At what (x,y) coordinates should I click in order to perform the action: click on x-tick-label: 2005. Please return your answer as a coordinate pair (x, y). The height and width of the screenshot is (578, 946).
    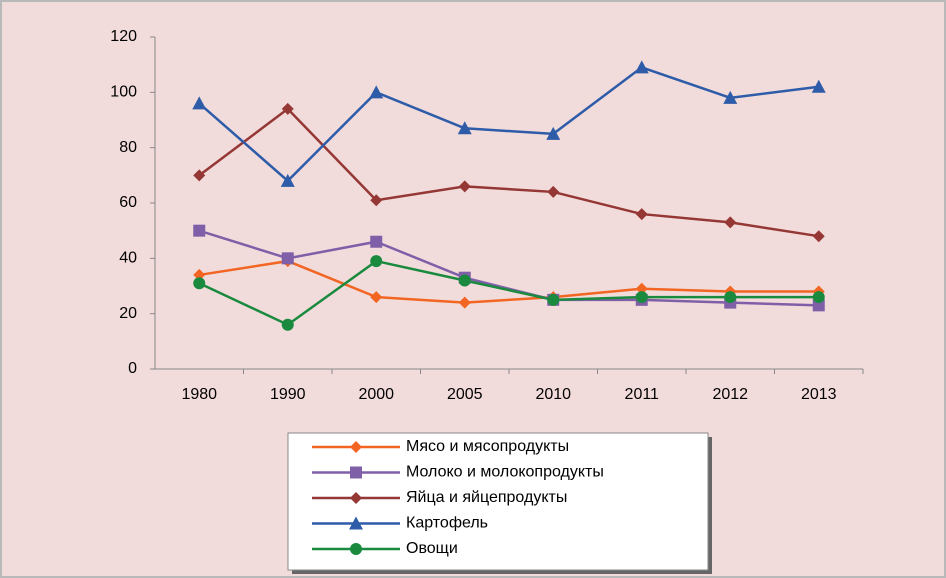
    Looking at the image, I should click on (465, 394).